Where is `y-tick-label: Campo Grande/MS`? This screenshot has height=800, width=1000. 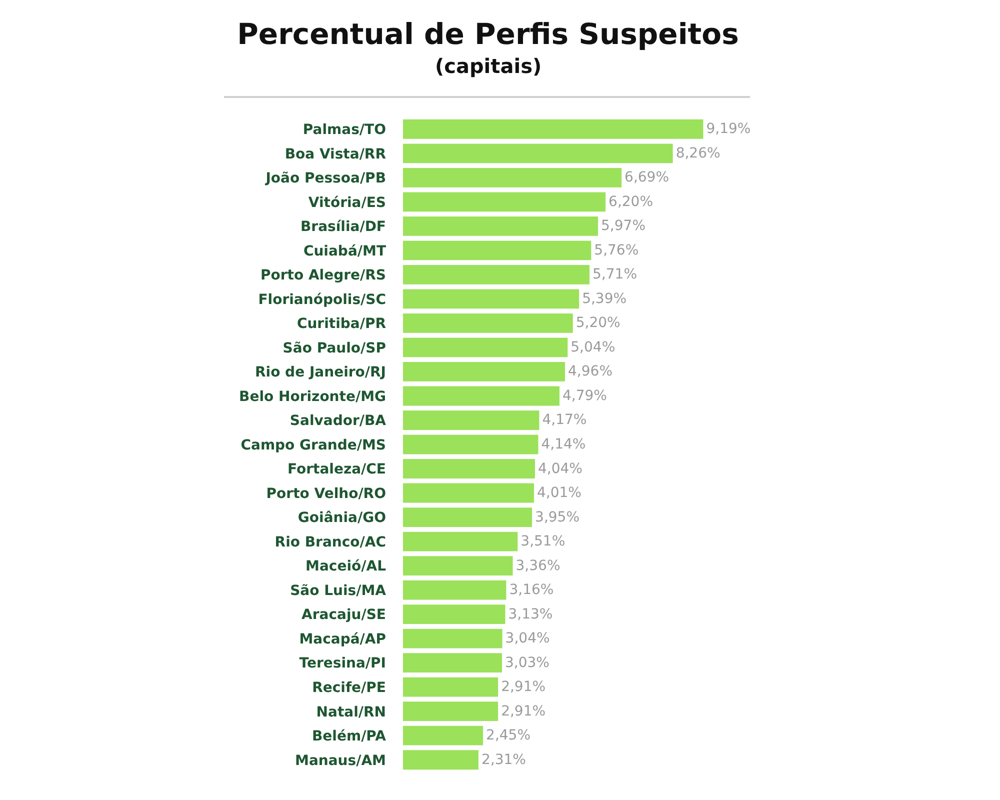 y-tick-label: Campo Grande/MS is located at coordinates (313, 445).